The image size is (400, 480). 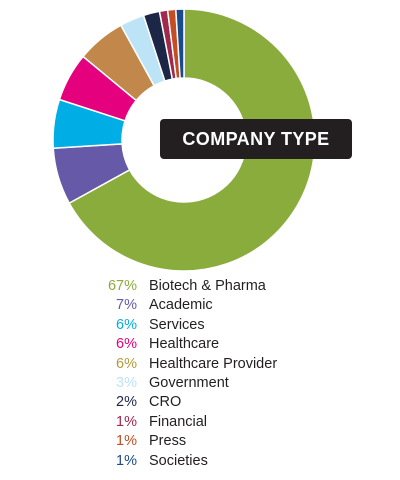 I want to click on legend-item: 3% Government, so click(x=235, y=383).